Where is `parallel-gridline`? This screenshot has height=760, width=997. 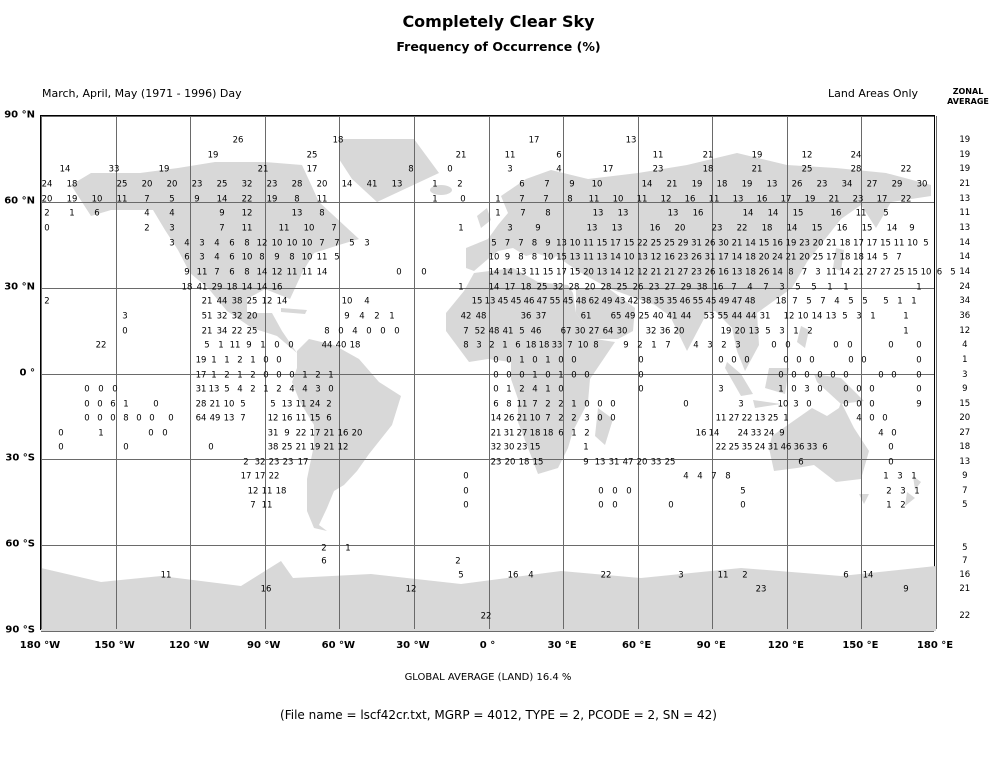
parallel-gridline is located at coordinates (487, 116).